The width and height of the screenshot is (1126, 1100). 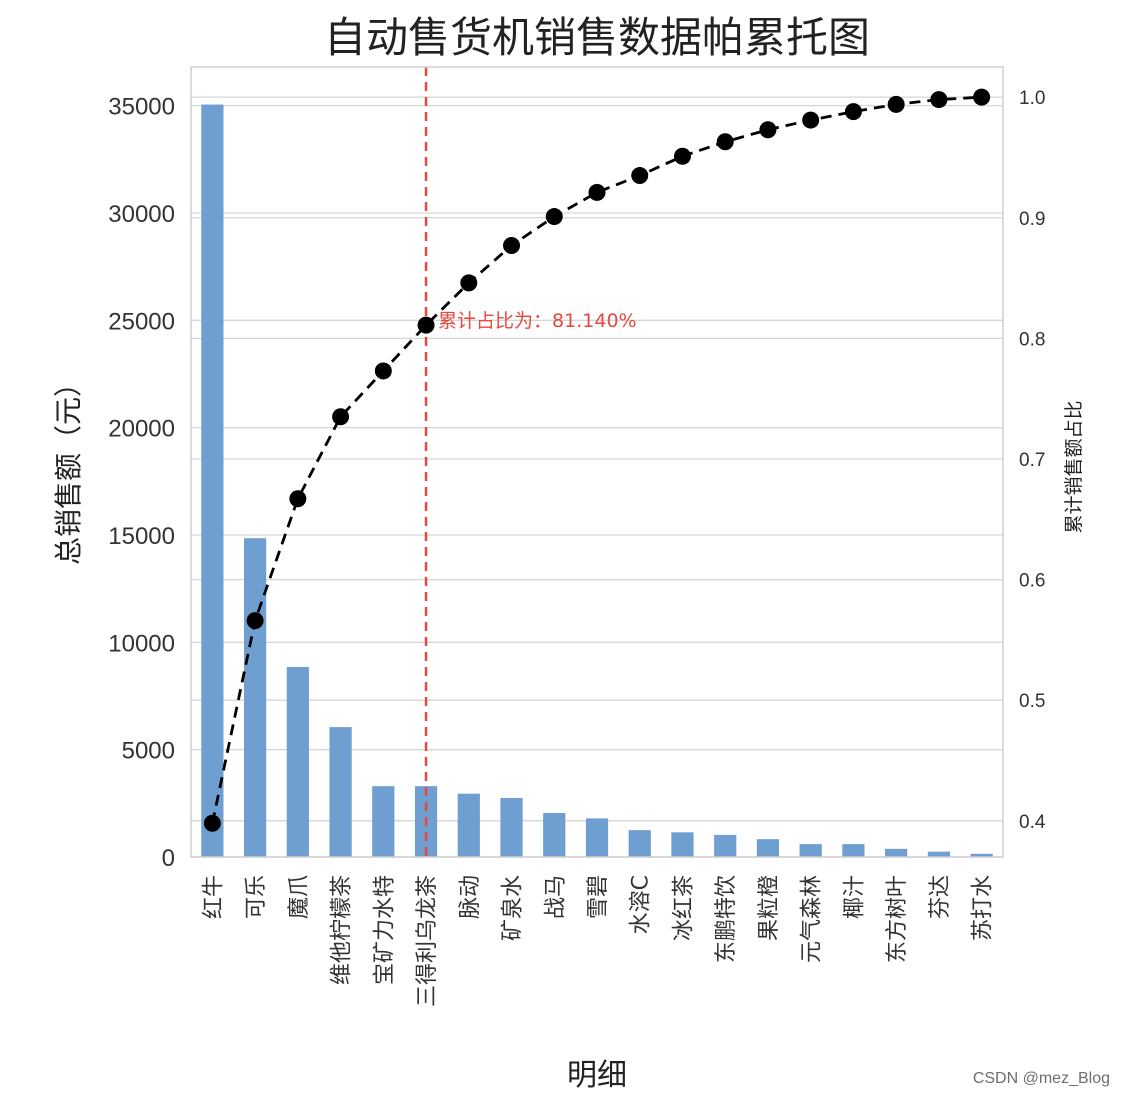 I want to click on y-tick-label: 15000, so click(x=141, y=536).